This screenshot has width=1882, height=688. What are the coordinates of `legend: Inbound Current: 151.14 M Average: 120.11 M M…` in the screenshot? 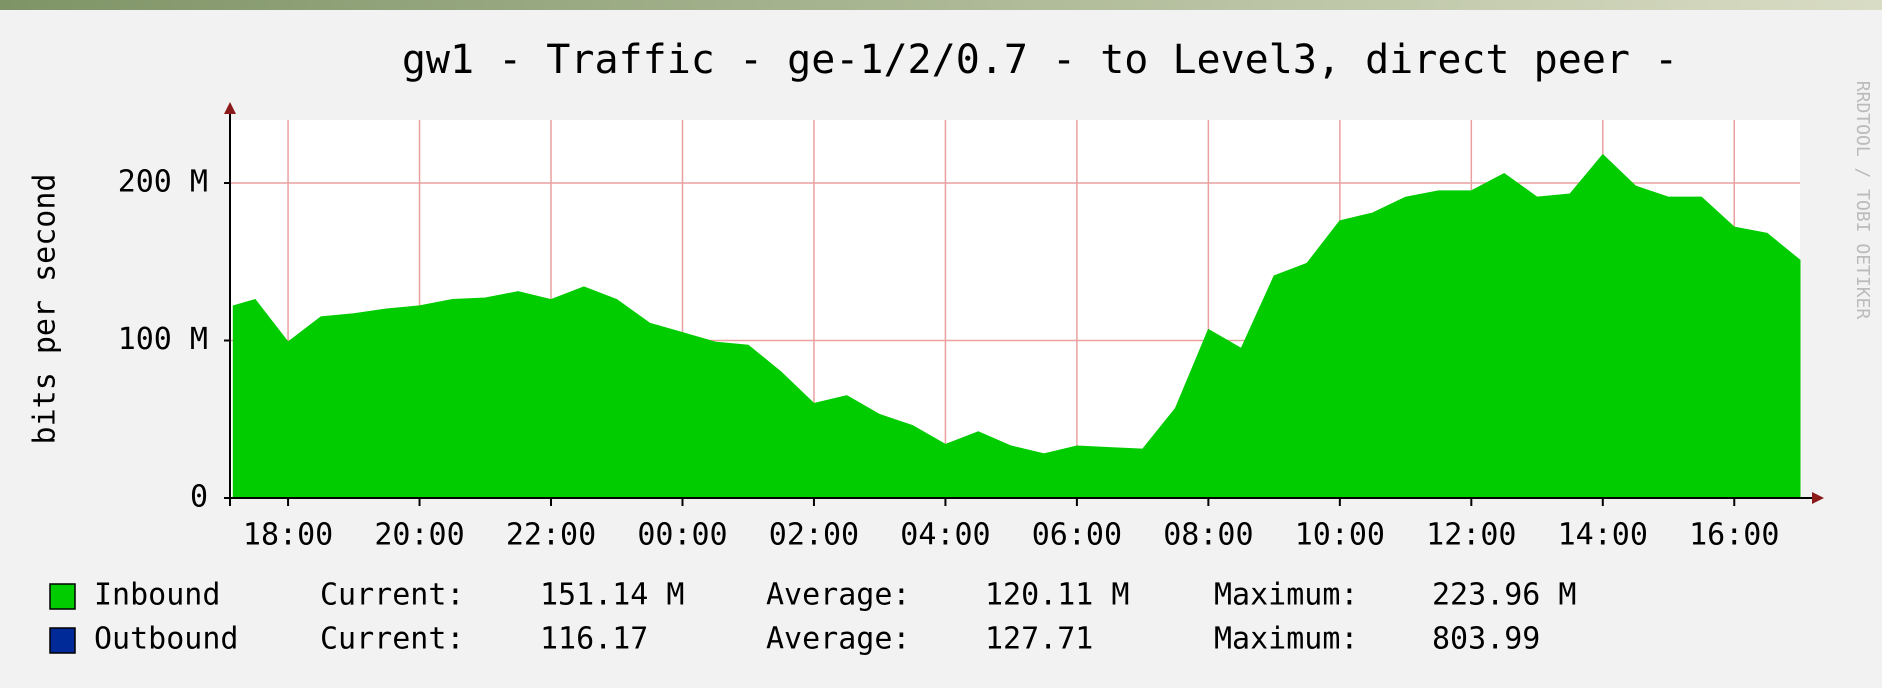 It's located at (813, 617).